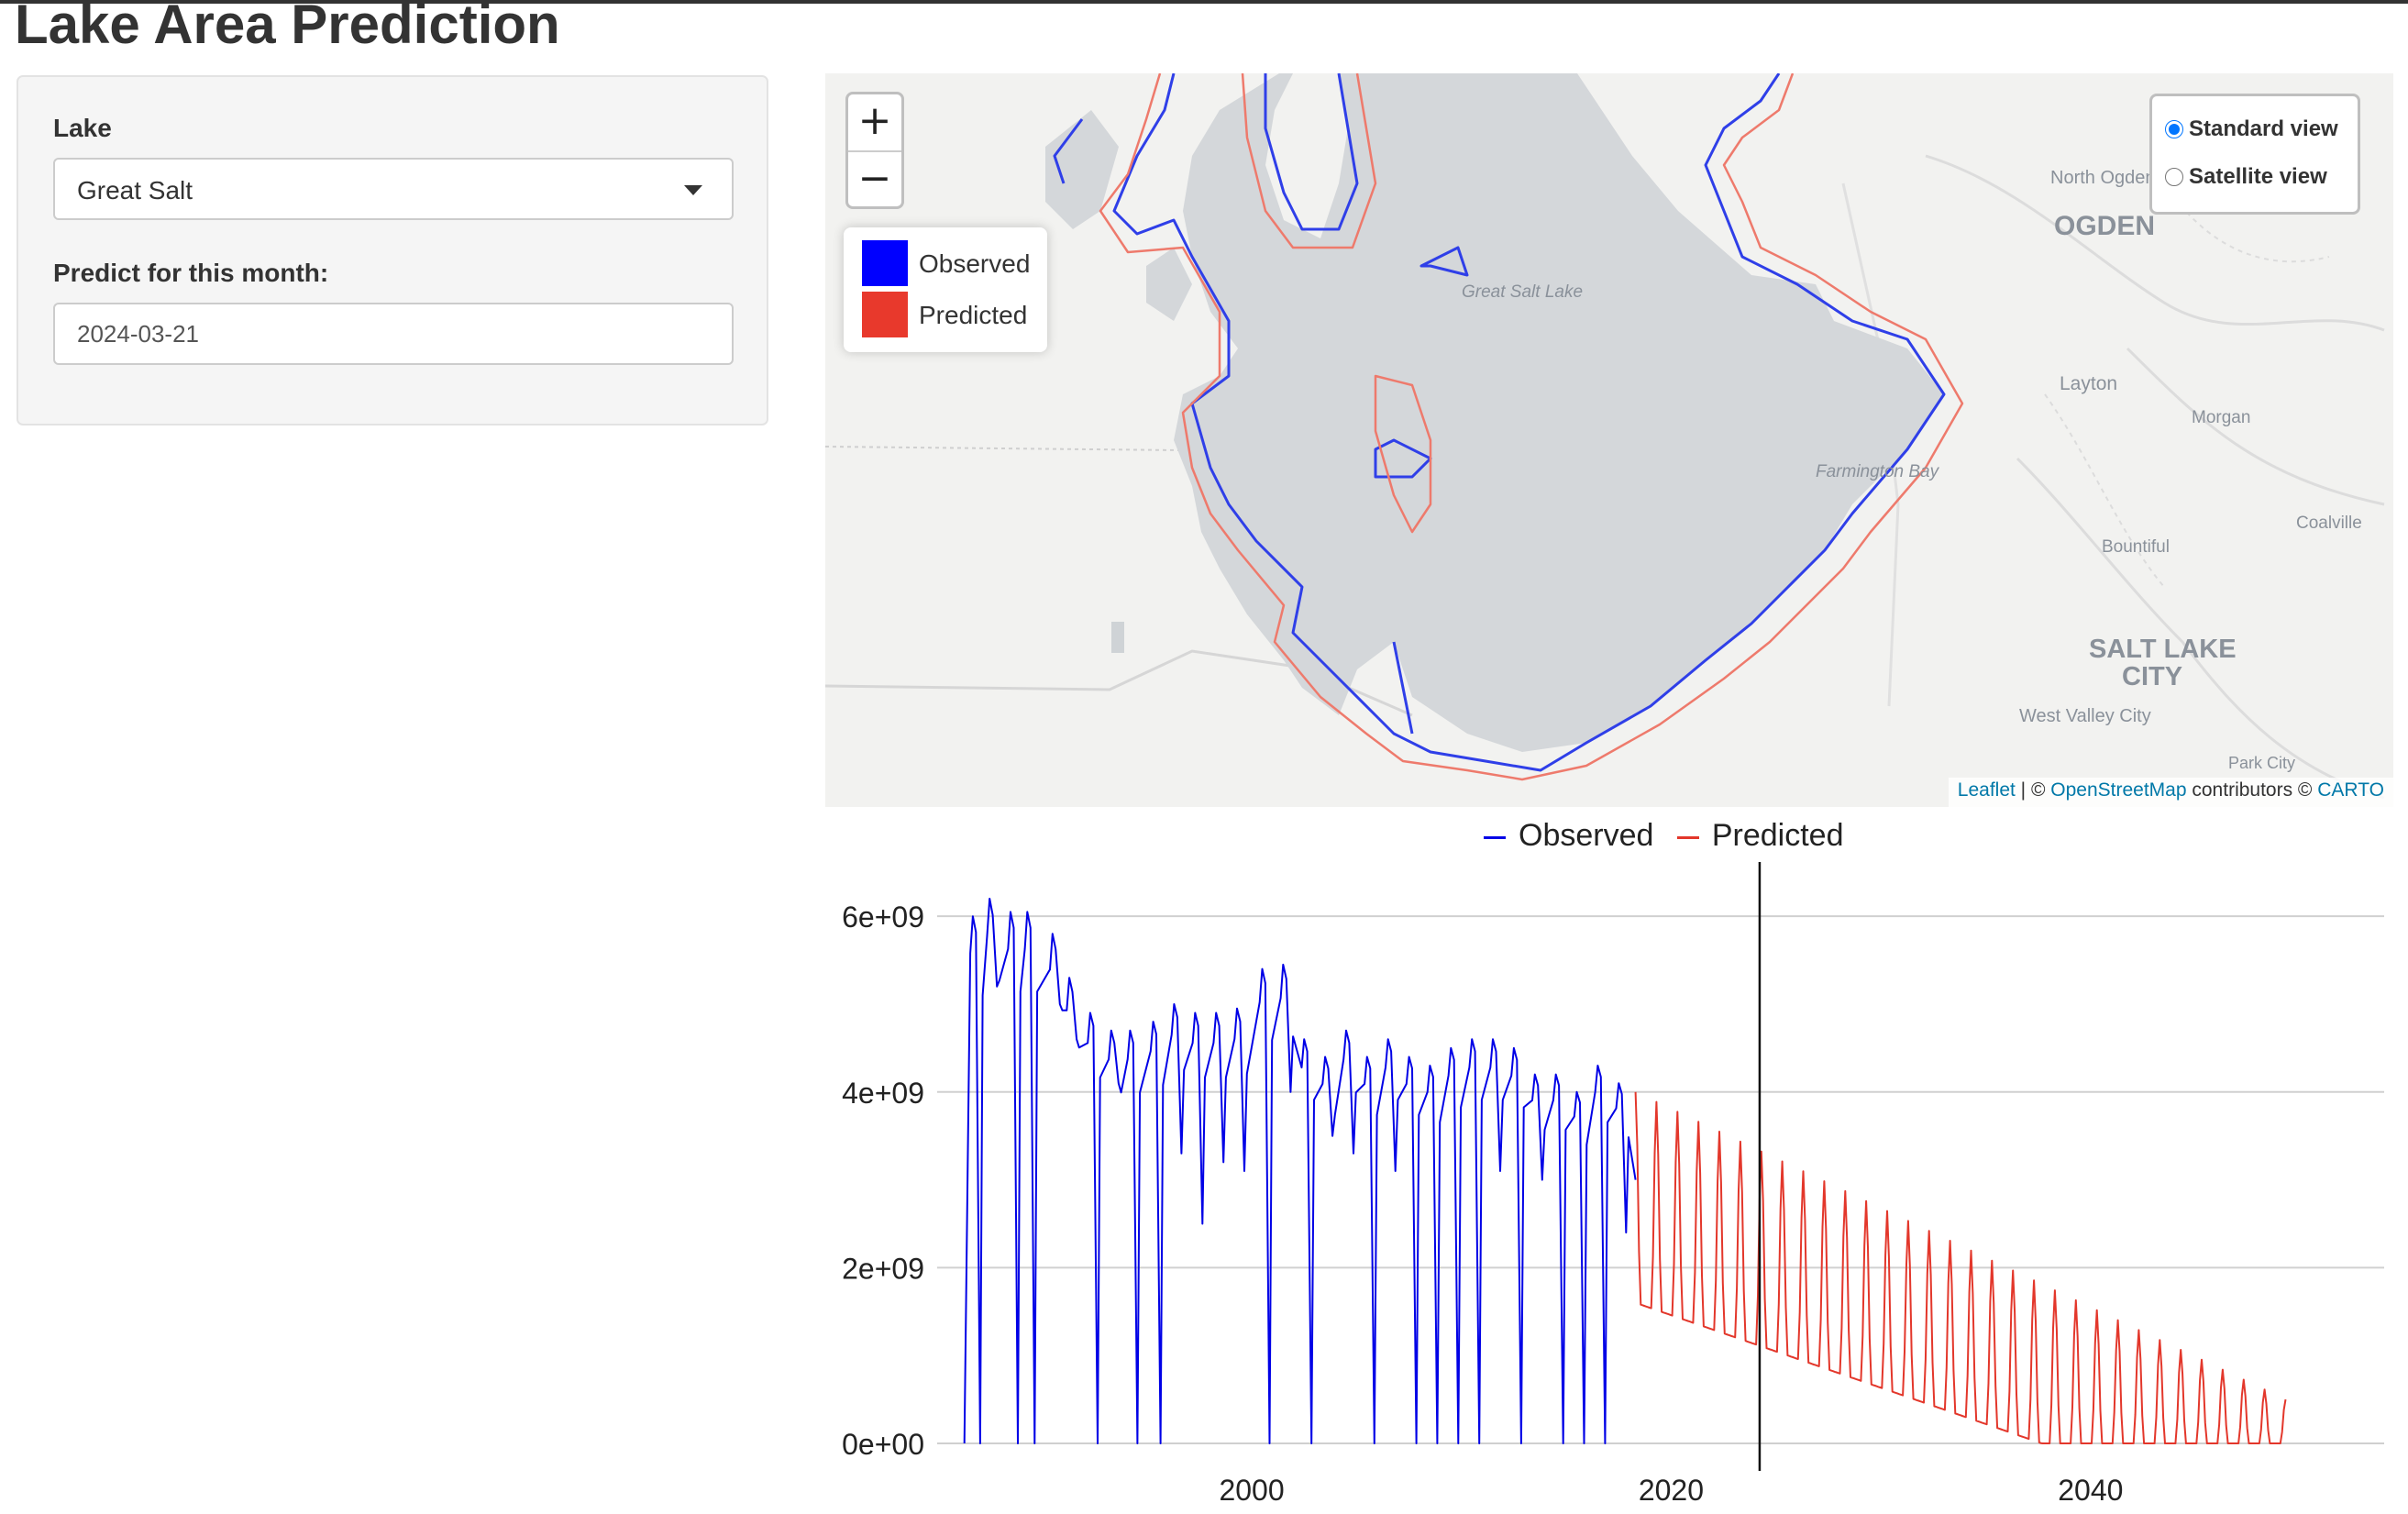 The image size is (2408, 1514). I want to click on zoom-control: + −, so click(875, 150).